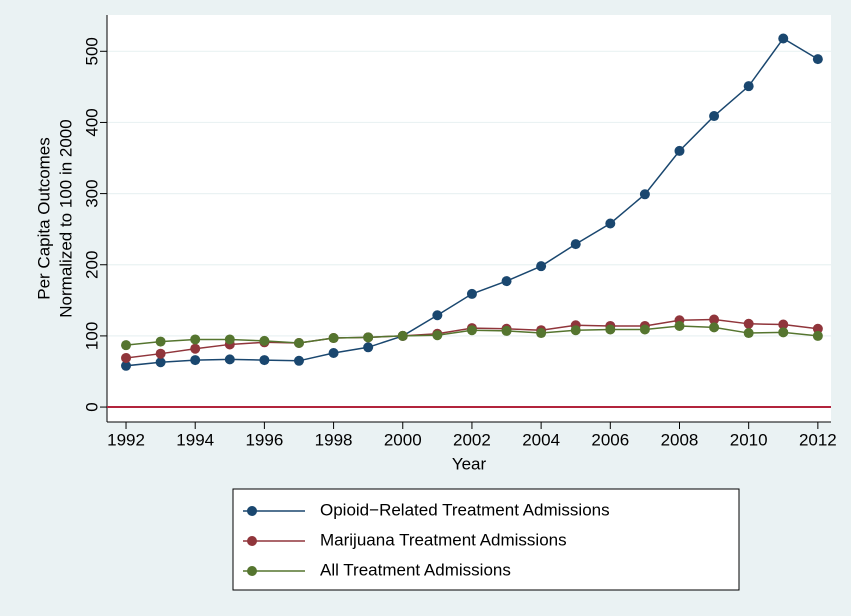 The height and width of the screenshot is (616, 851). What do you see at coordinates (541, 439) in the screenshot?
I see `x-tick-label: 2004` at bounding box center [541, 439].